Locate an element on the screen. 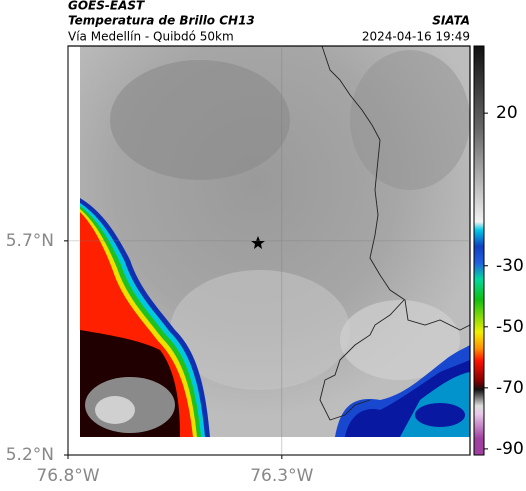 Image resolution: width=526 pixels, height=491 pixels. colorbar-tick-label: 20 is located at coordinates (507, 113).